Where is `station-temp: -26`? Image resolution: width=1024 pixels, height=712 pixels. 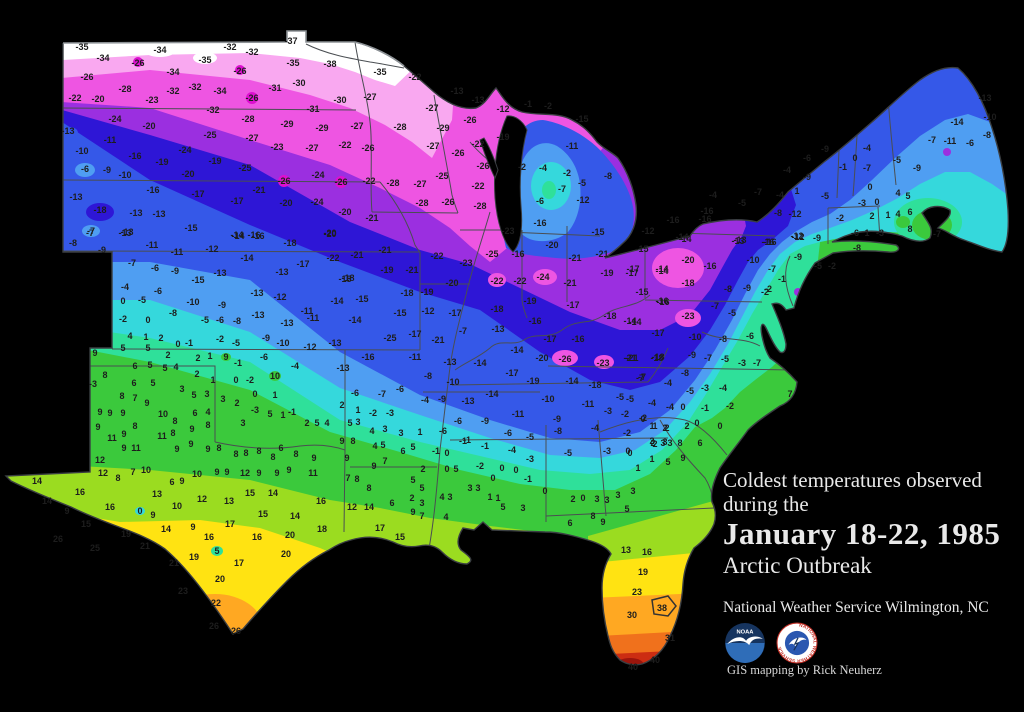 station-temp: -26 is located at coordinates (340, 182).